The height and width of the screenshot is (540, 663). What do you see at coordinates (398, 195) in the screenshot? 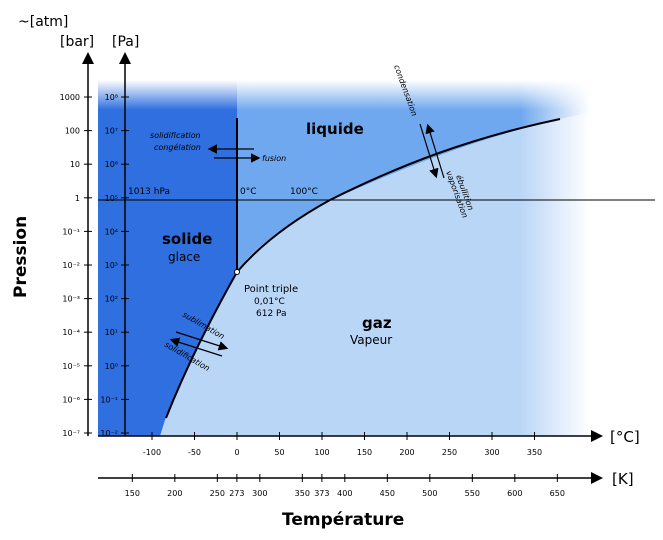
I see `vaporization-curve` at bounding box center [398, 195].